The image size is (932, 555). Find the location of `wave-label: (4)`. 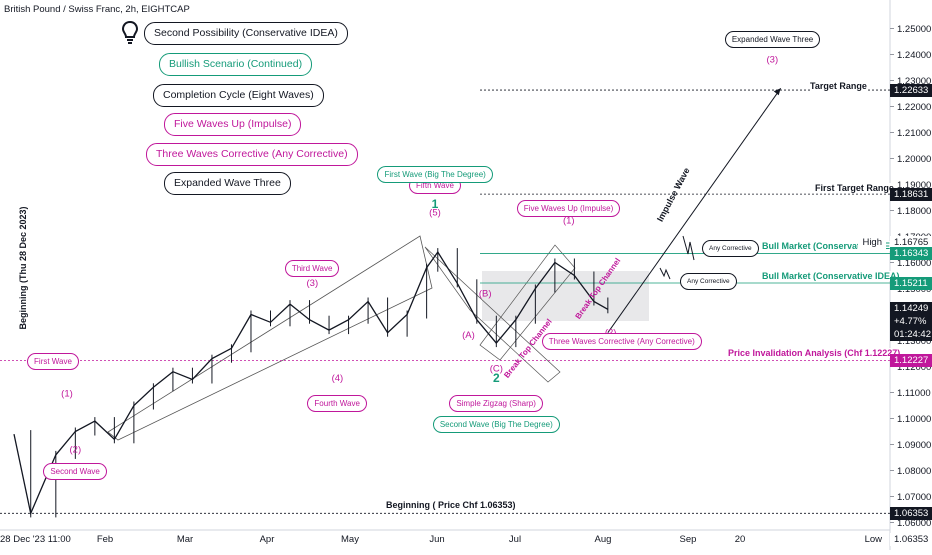

wave-label: (4) is located at coordinates (338, 378).